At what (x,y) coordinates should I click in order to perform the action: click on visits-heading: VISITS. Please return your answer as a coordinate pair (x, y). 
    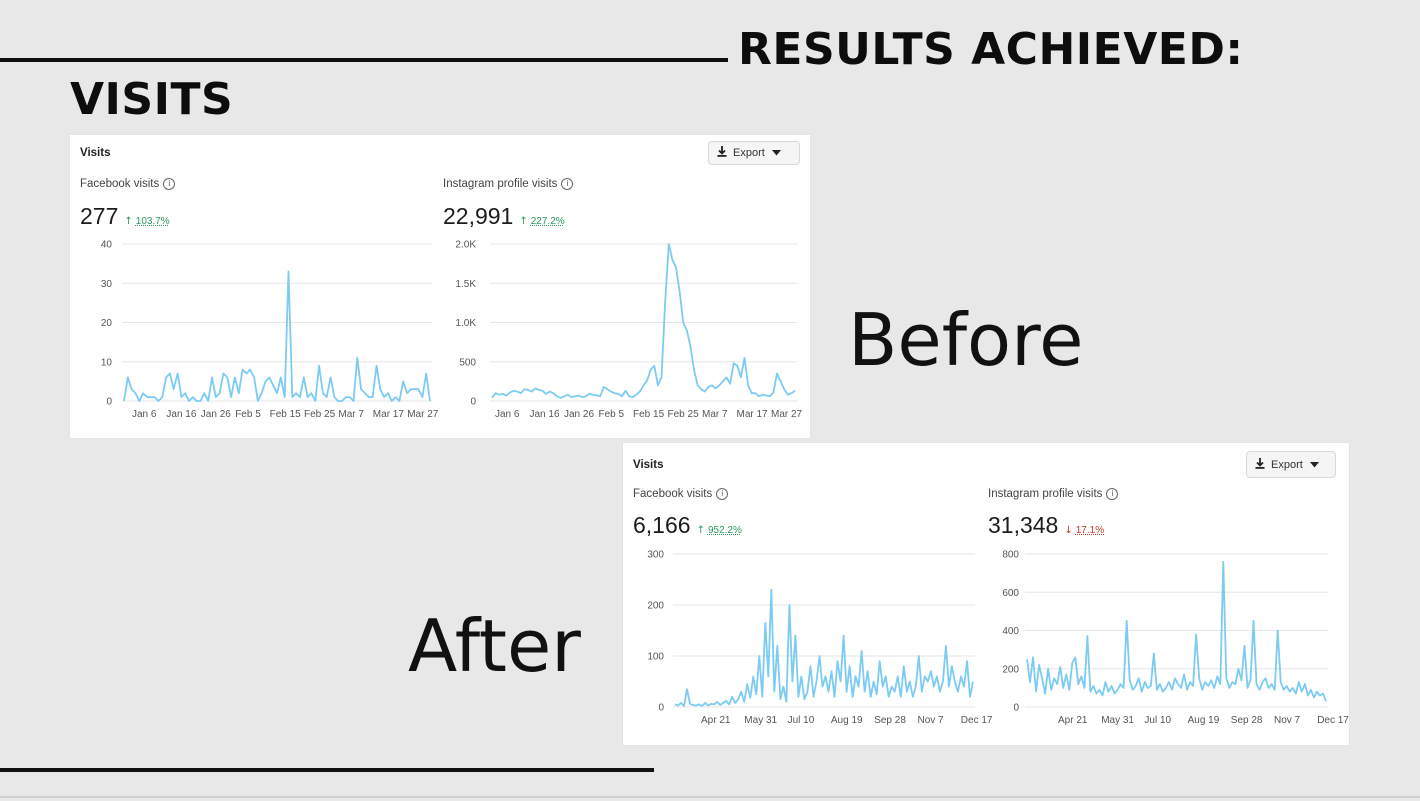
    Looking at the image, I should click on (152, 99).